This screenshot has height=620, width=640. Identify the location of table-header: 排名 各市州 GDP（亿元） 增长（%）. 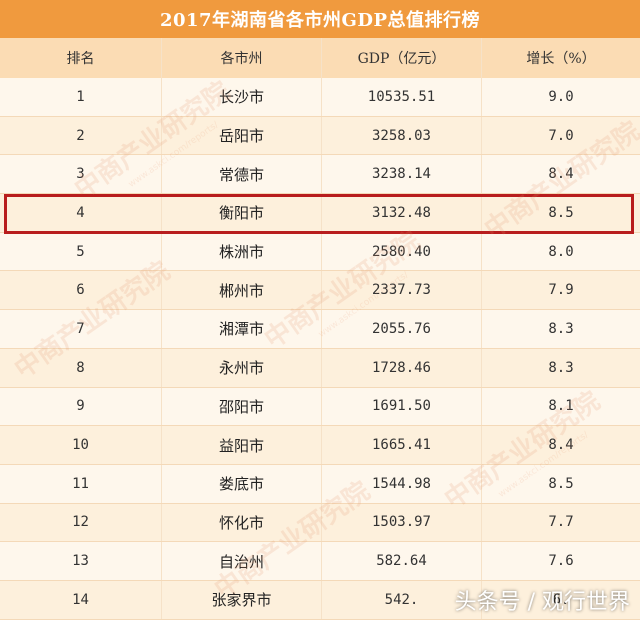
(320, 58).